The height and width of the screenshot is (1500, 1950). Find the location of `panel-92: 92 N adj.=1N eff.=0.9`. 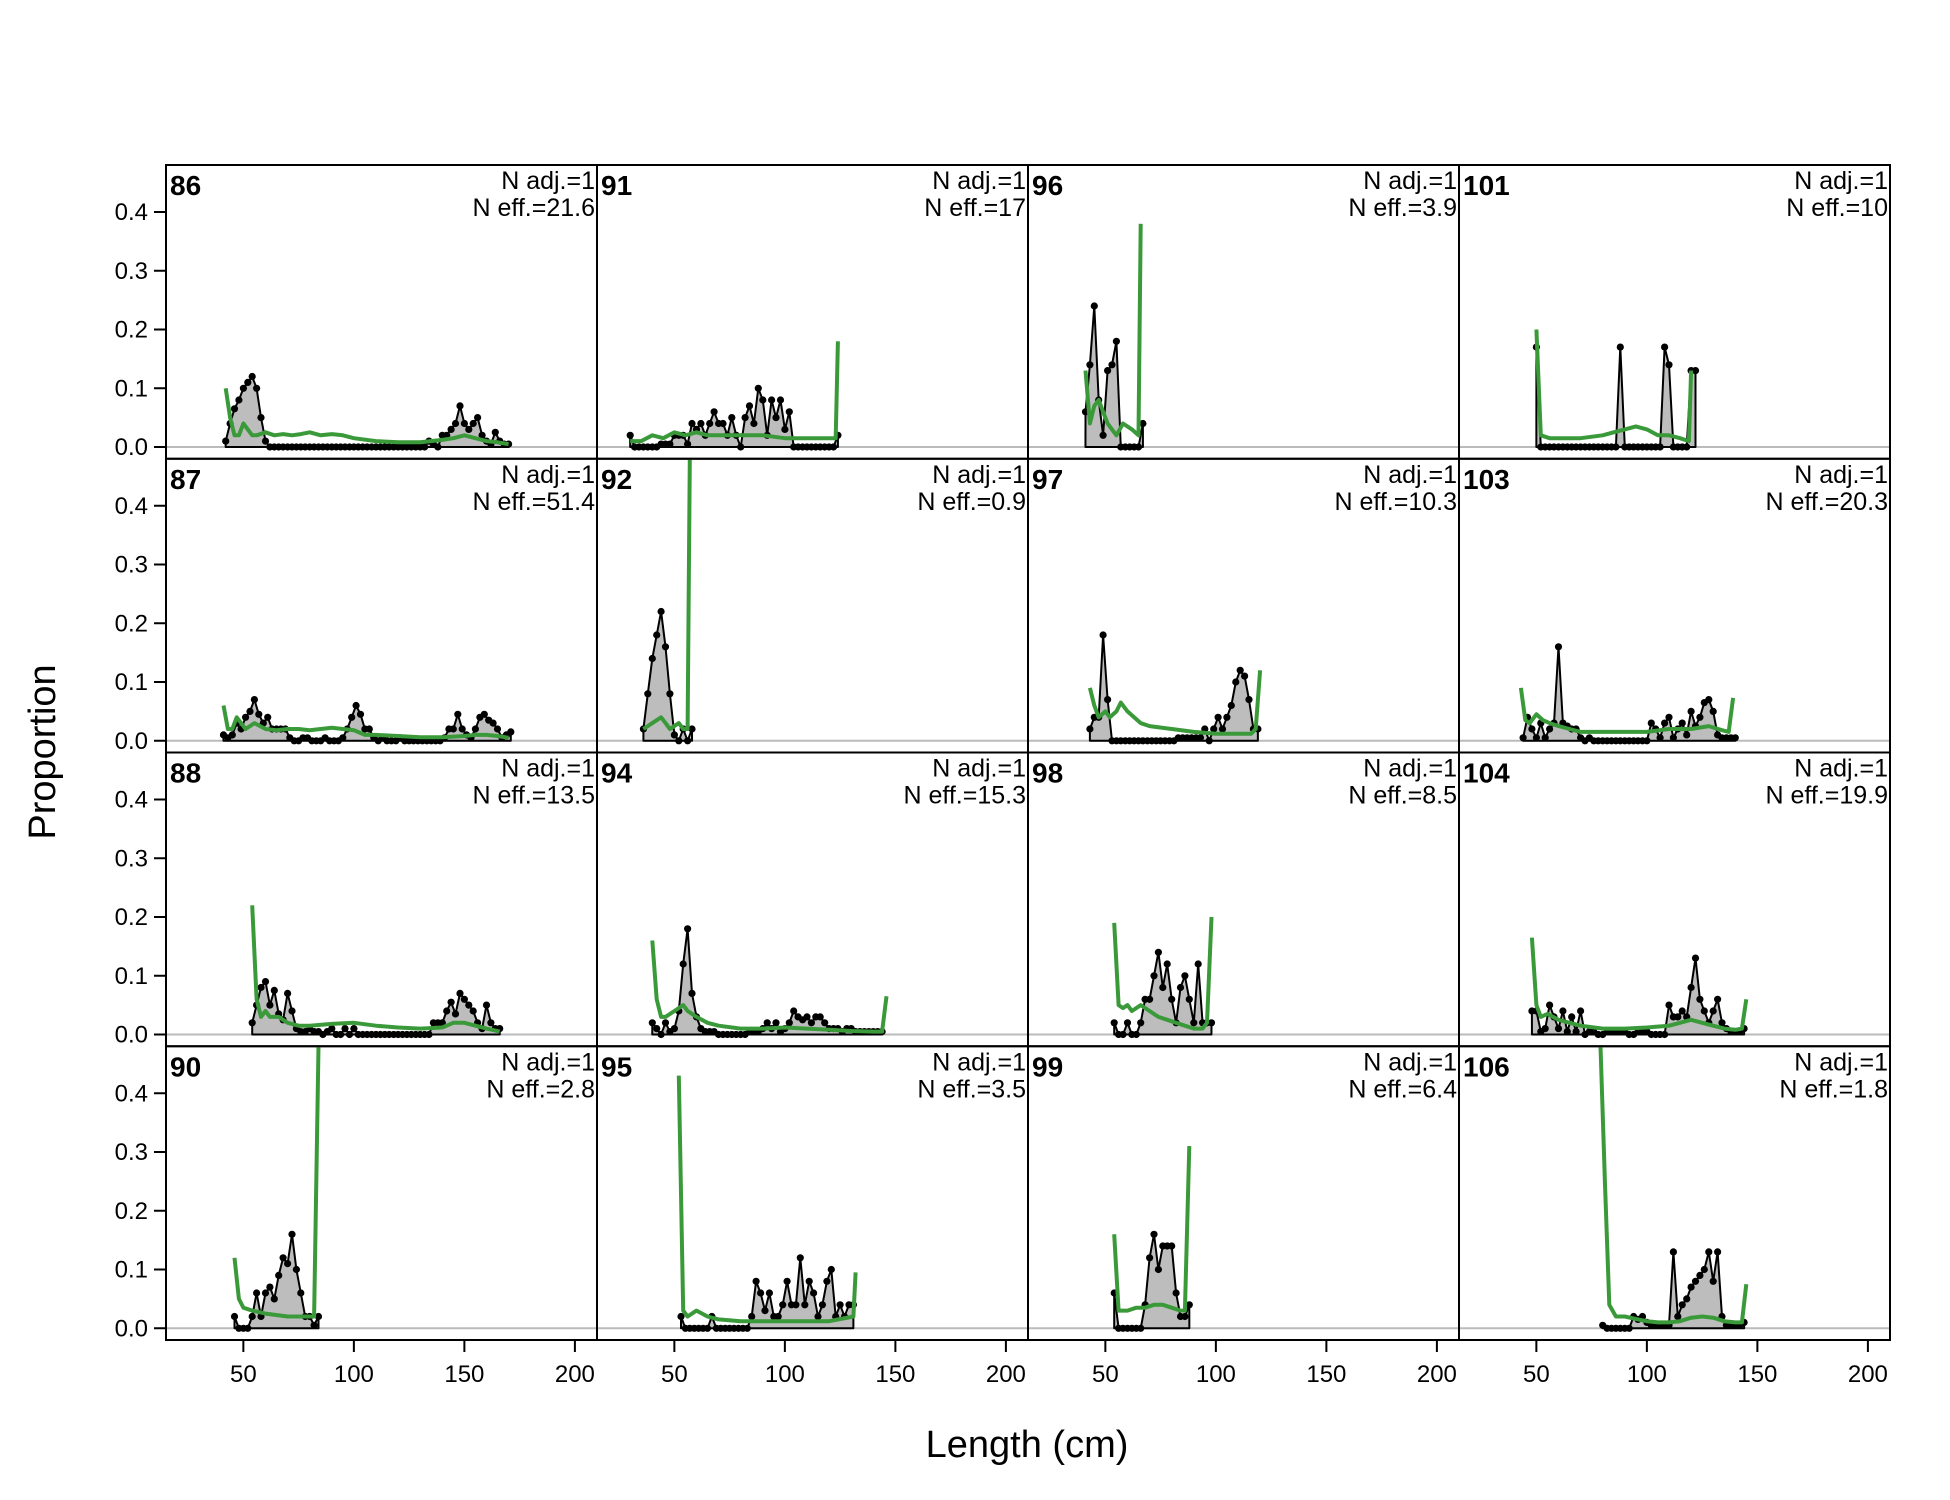

panel-92: 92 N adj.=1N eff.=0.9 is located at coordinates (812, 605).